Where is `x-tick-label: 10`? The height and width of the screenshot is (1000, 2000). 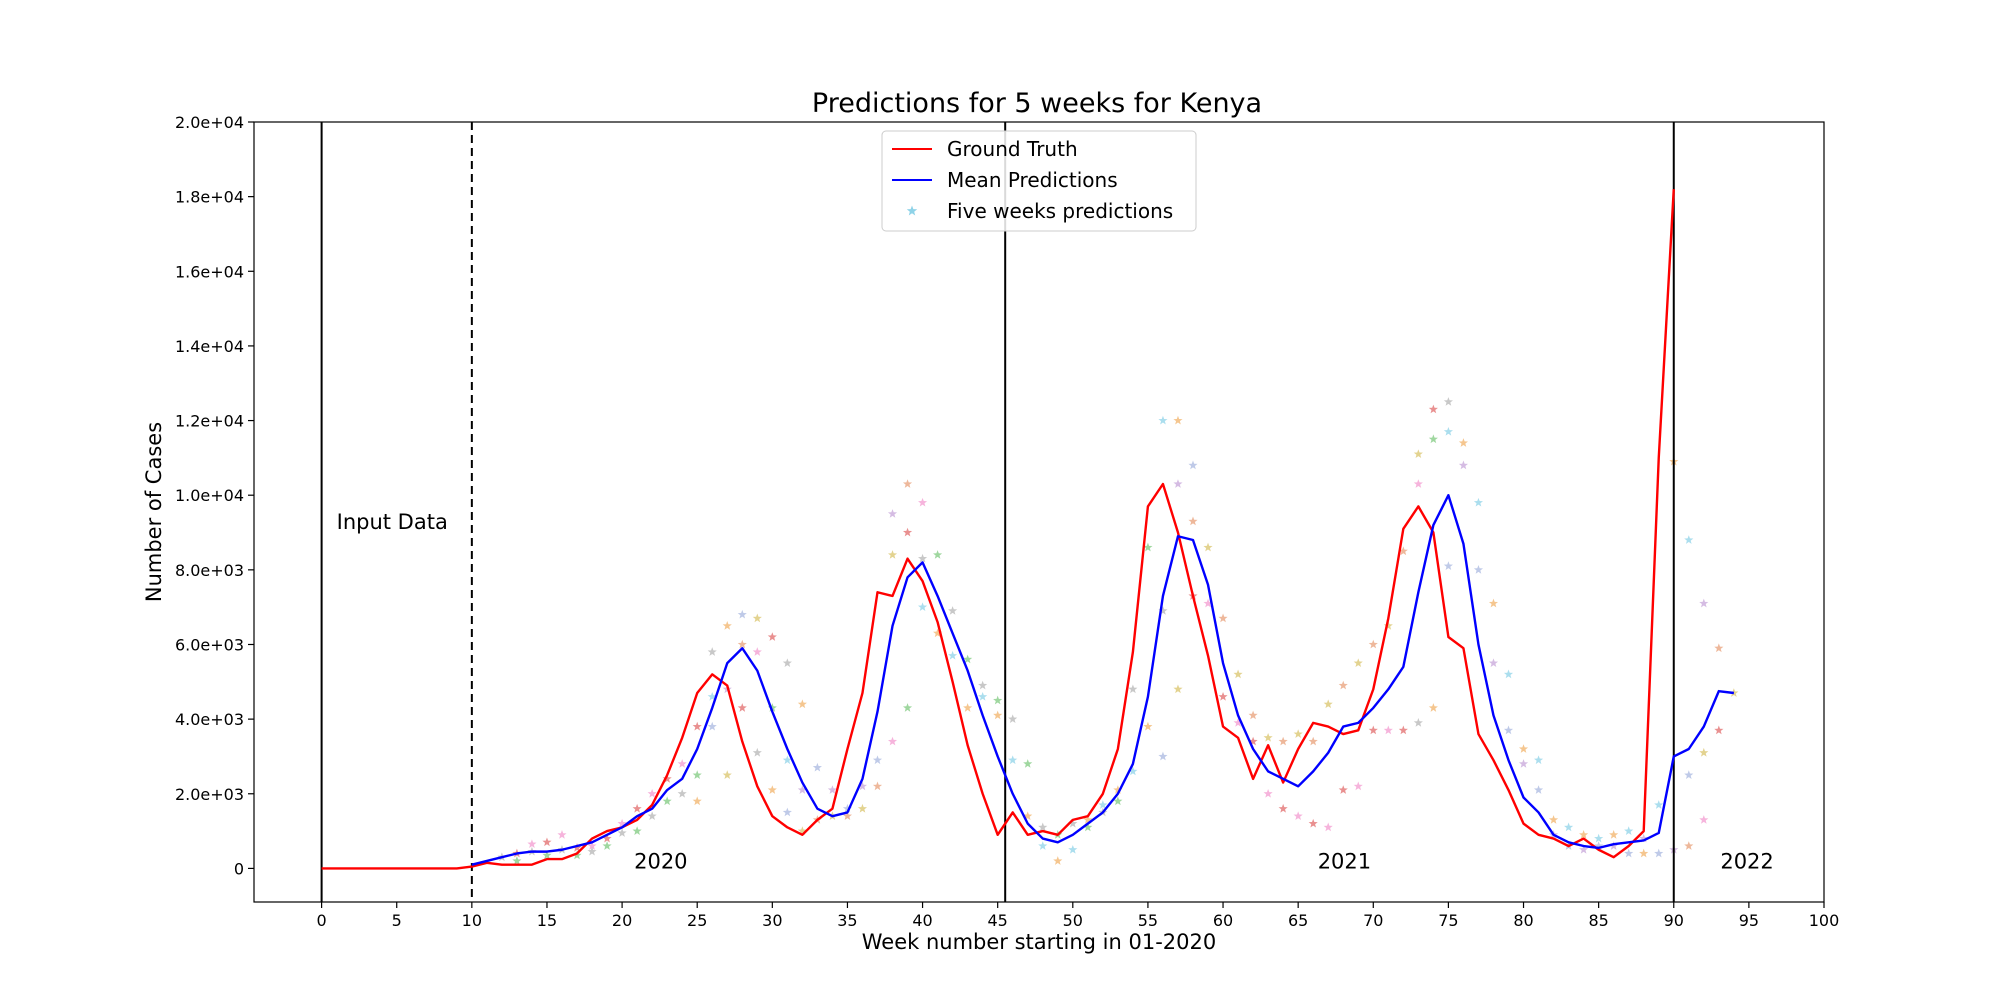
x-tick-label: 10 is located at coordinates (472, 920).